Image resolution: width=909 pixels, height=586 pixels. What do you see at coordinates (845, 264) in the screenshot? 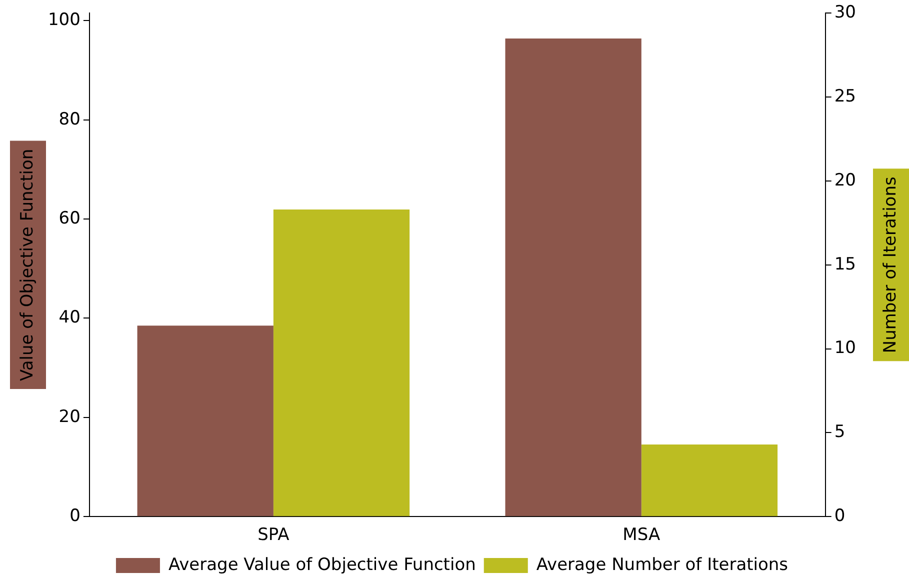
I see `y2-tick-label: 15` at bounding box center [845, 264].